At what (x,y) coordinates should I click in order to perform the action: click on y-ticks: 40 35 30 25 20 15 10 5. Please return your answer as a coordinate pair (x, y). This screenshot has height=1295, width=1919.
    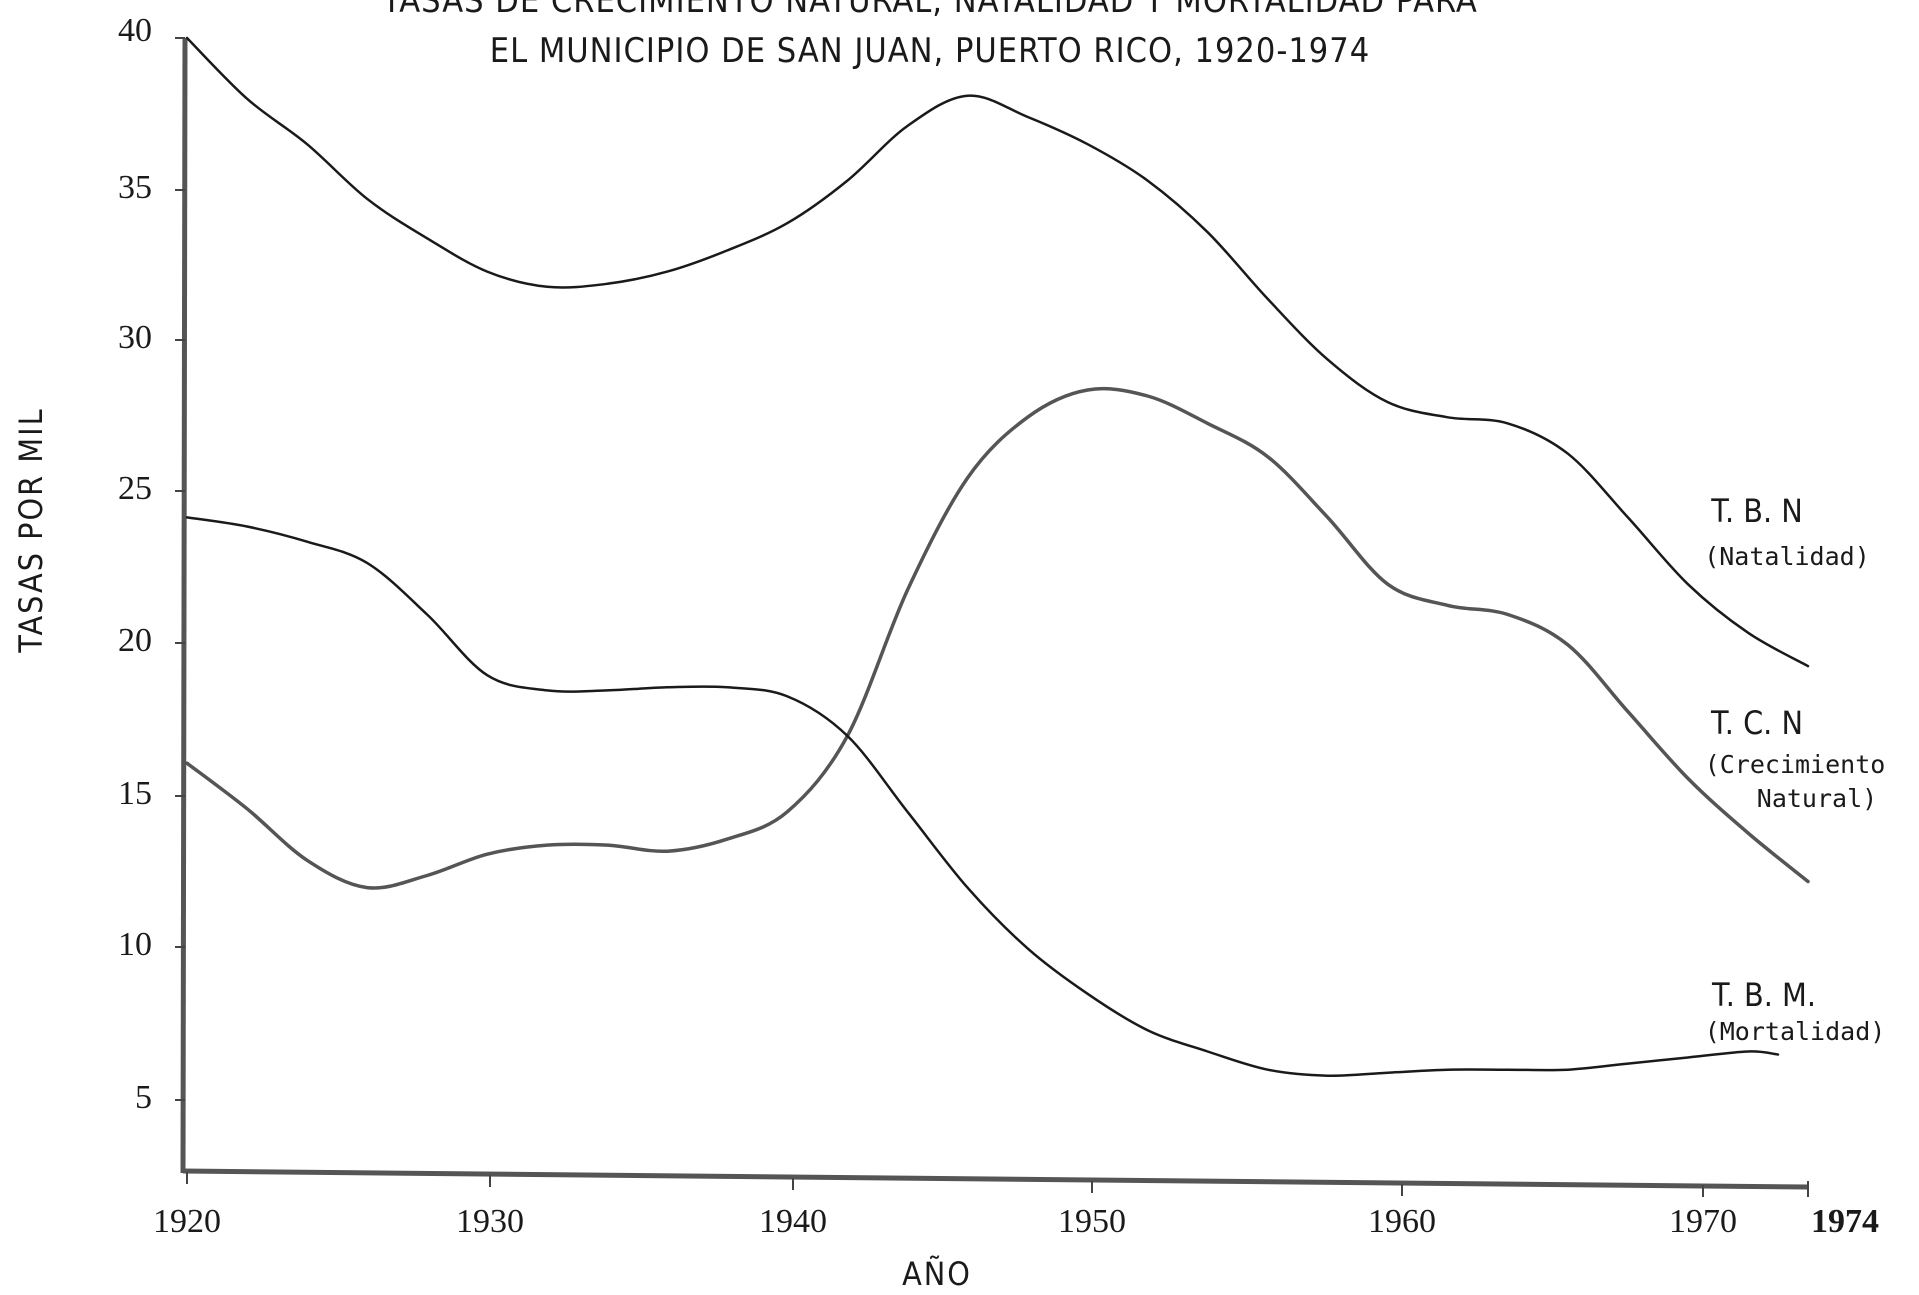
    Looking at the image, I should click on (135, 564).